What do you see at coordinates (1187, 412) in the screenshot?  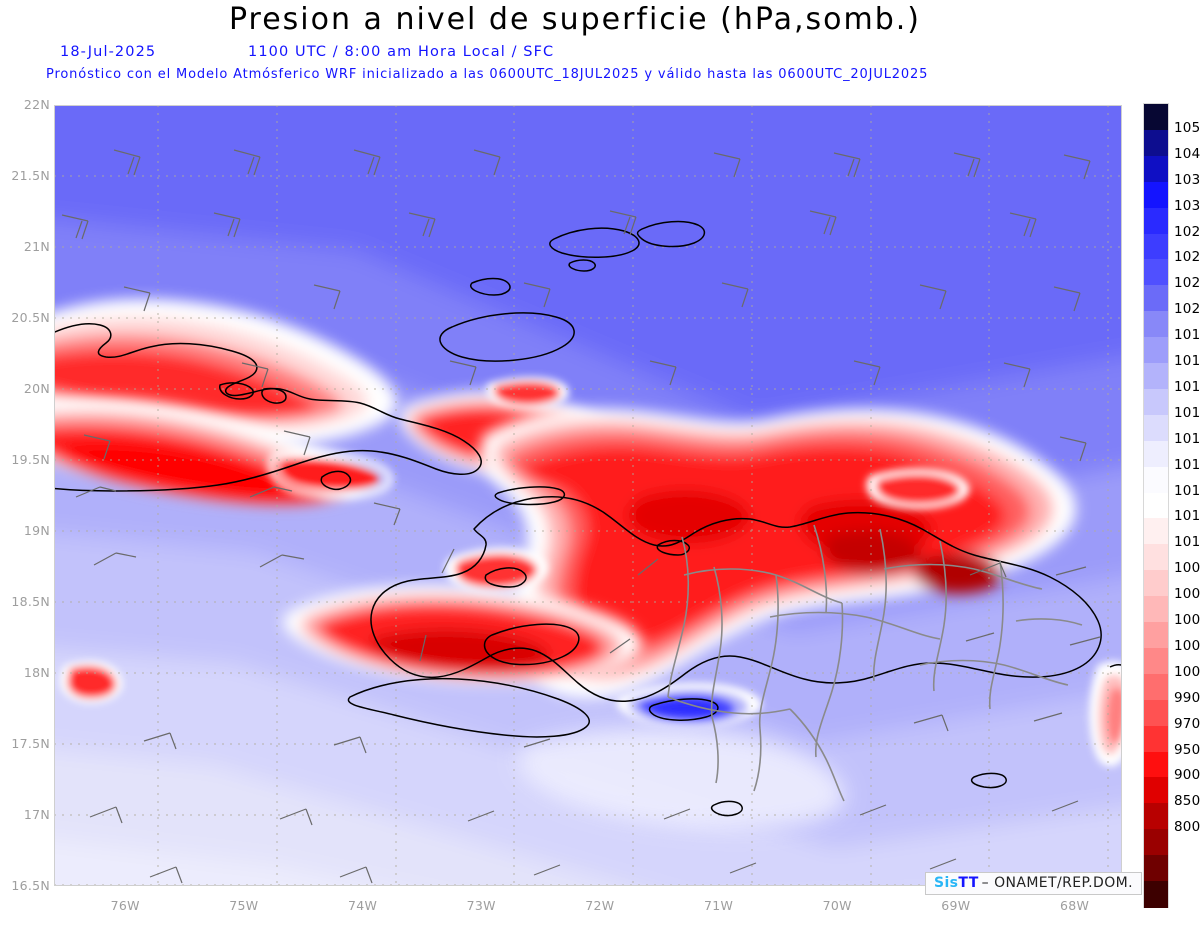 I see `colorbar-tick-label: 1016` at bounding box center [1187, 412].